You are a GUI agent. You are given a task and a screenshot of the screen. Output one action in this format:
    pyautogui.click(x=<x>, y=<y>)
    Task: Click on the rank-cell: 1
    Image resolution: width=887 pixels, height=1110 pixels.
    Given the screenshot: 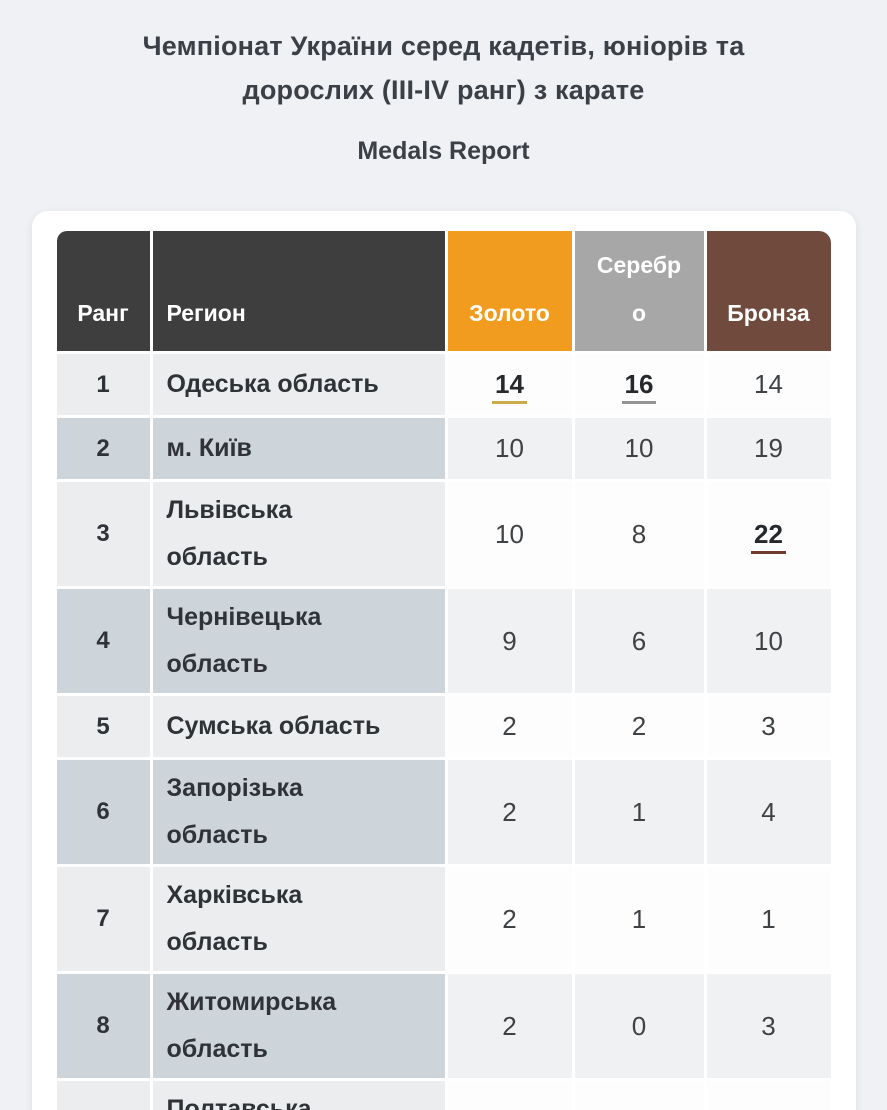 What is the action you would take?
    pyautogui.click(x=103, y=384)
    